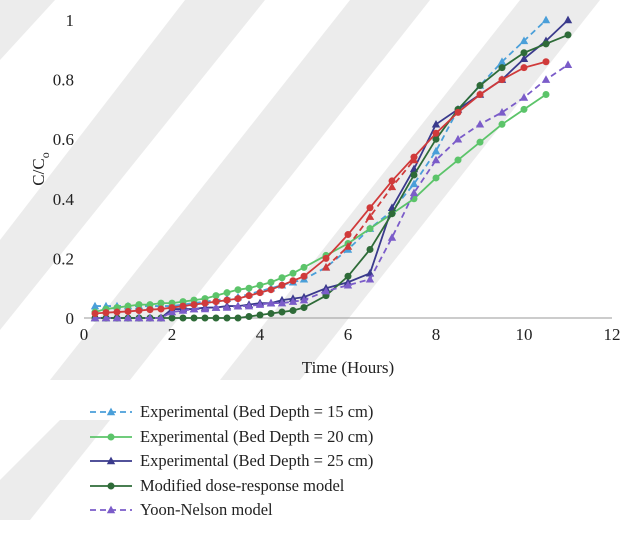  What do you see at coordinates (436, 334) in the screenshot?
I see `x-tick-label: 8` at bounding box center [436, 334].